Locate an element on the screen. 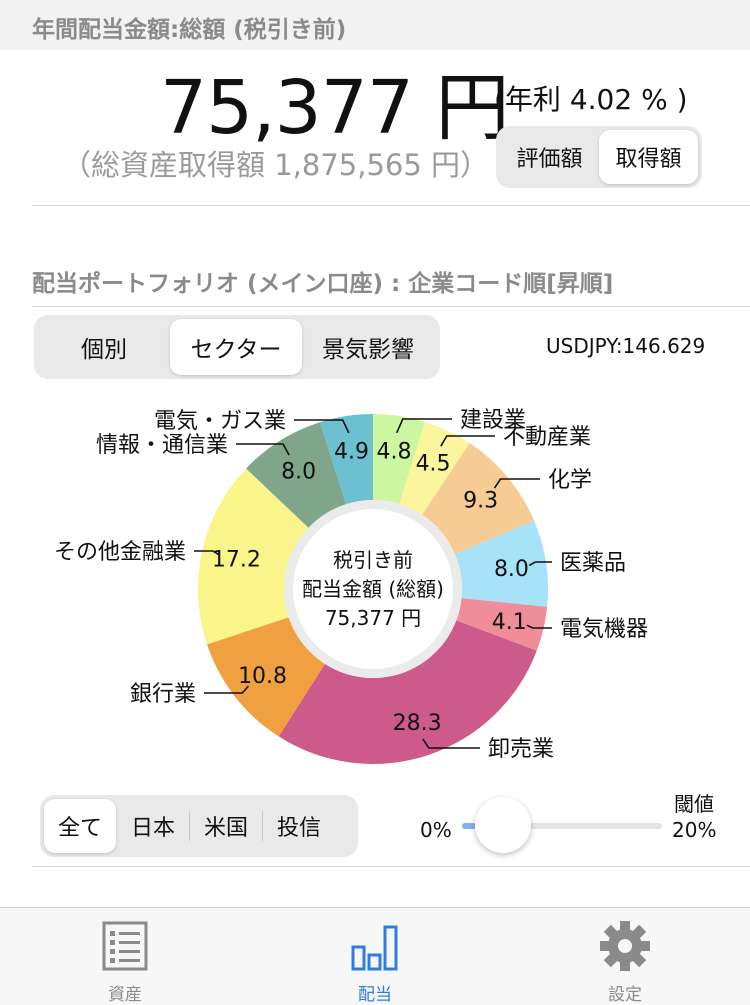 The image size is (750, 1005). view-option-economy: 景気影響 is located at coordinates (368, 350).